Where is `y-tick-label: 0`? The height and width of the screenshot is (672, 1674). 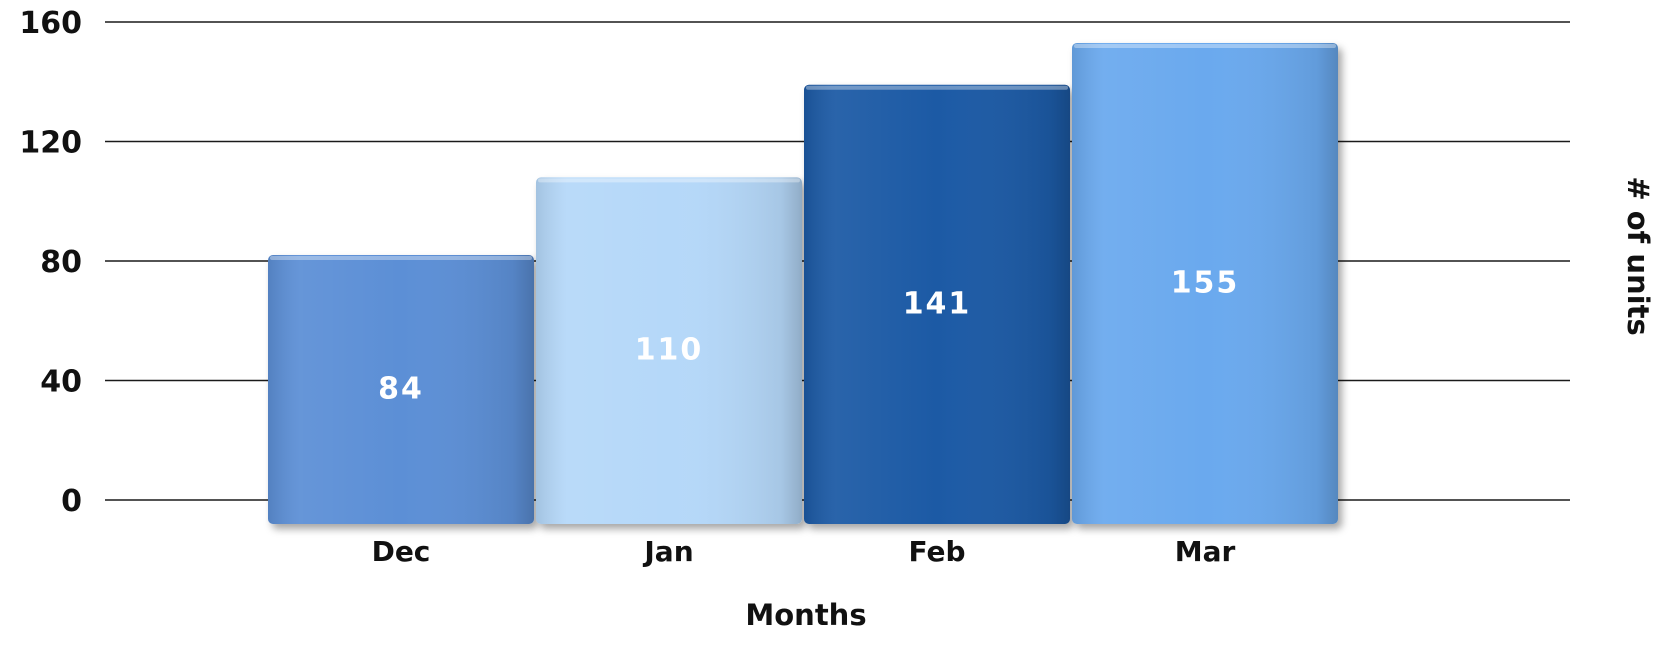 y-tick-label: 0 is located at coordinates (71, 501).